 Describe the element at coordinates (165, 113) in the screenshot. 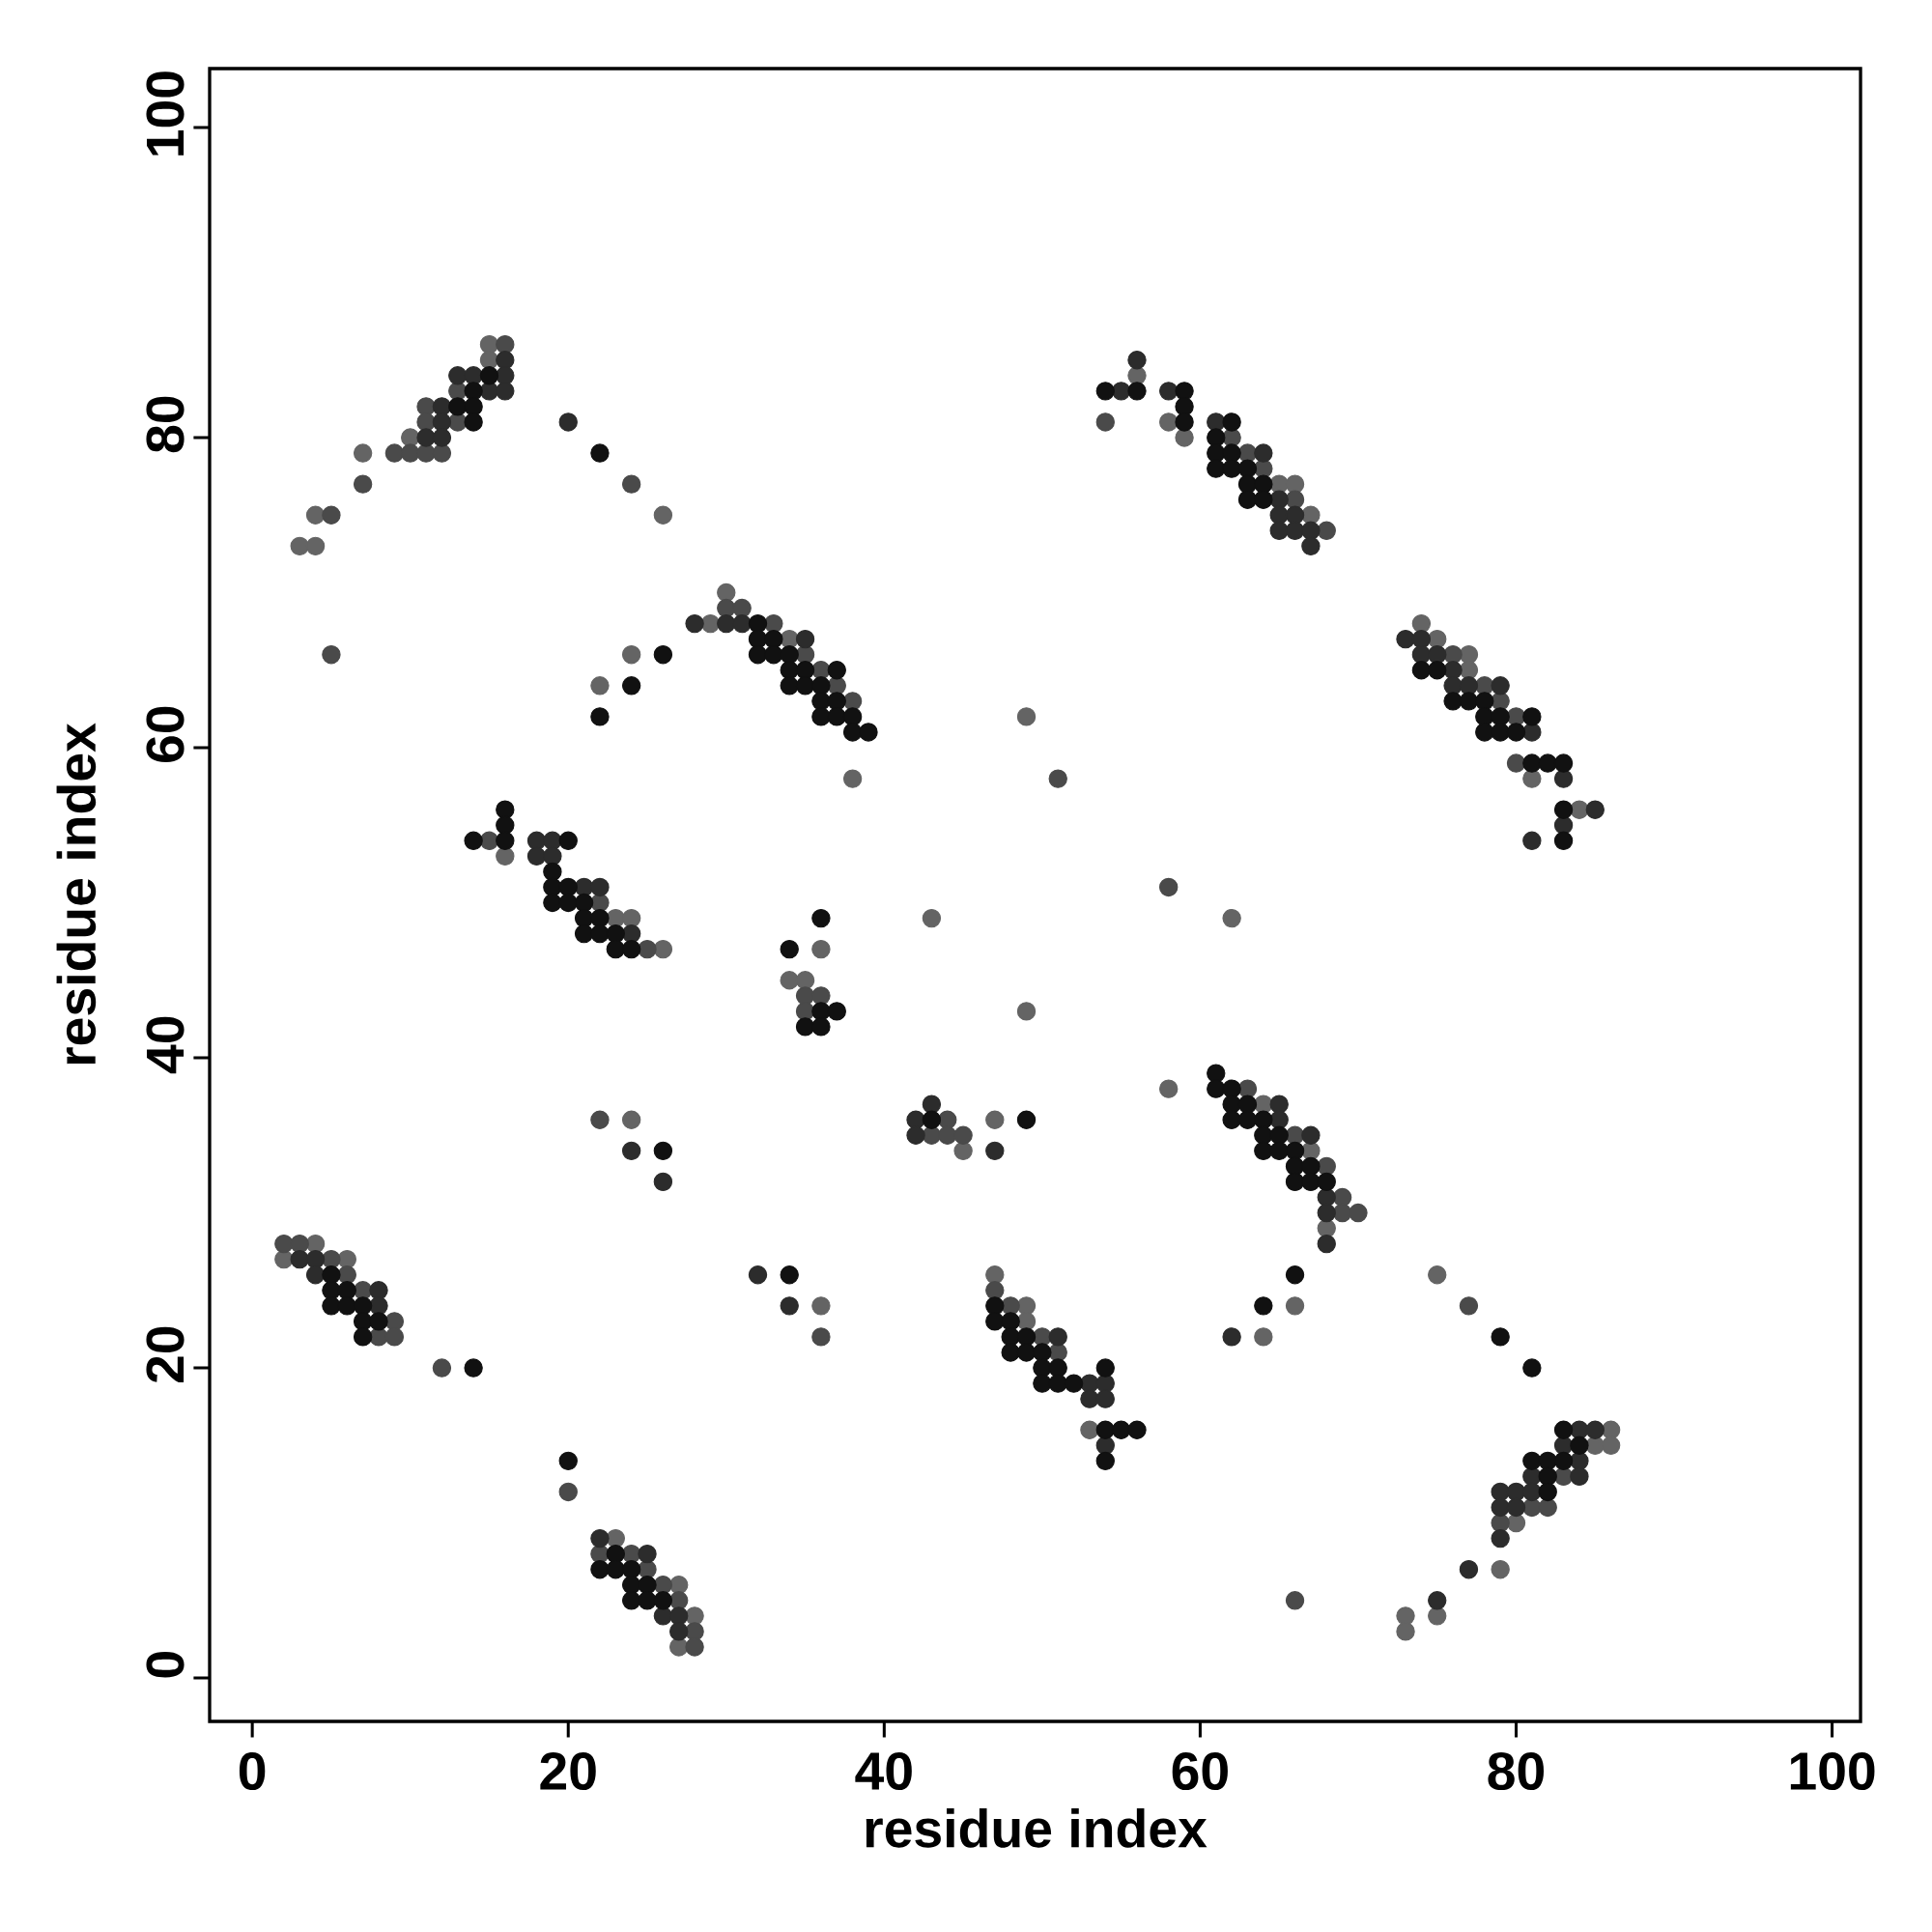

I see `y-tick-label: 100` at that location.